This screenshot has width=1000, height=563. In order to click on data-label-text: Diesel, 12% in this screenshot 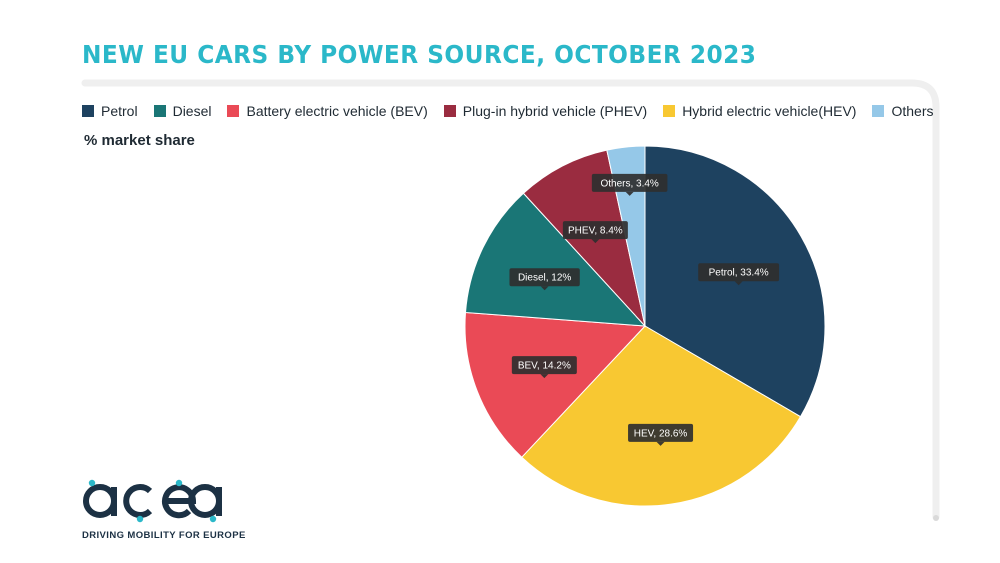, I will do `click(544, 278)`.